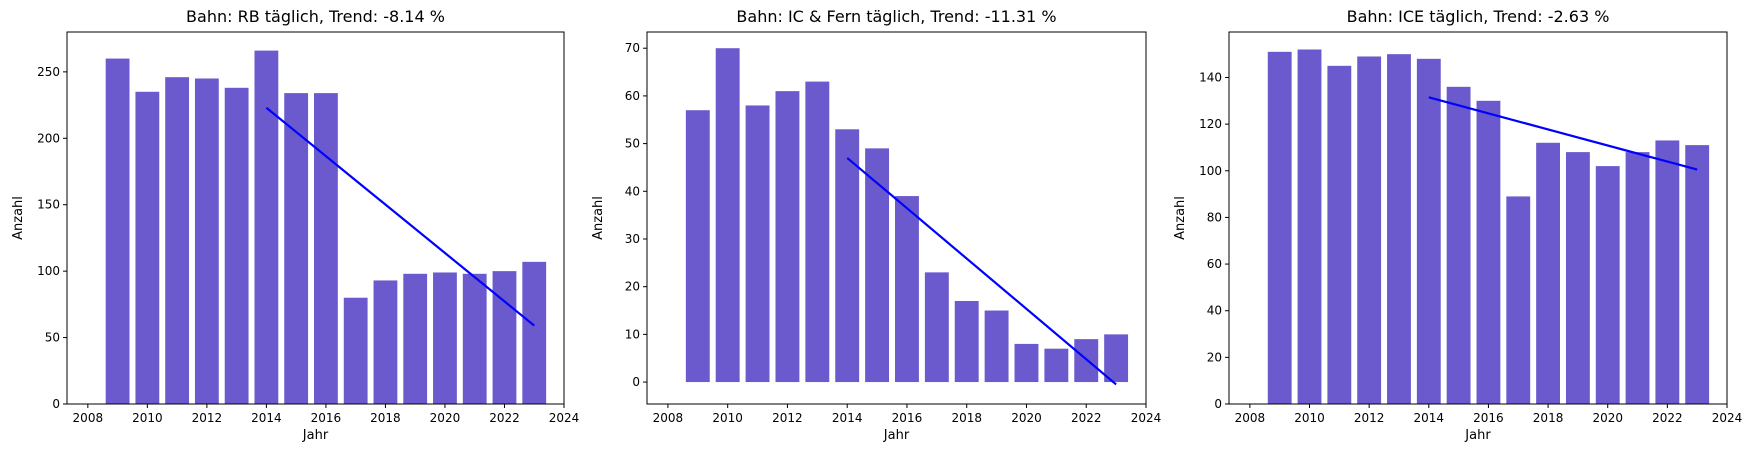 The width and height of the screenshot is (1758, 459). I want to click on y-tick-label: 10, so click(632, 334).